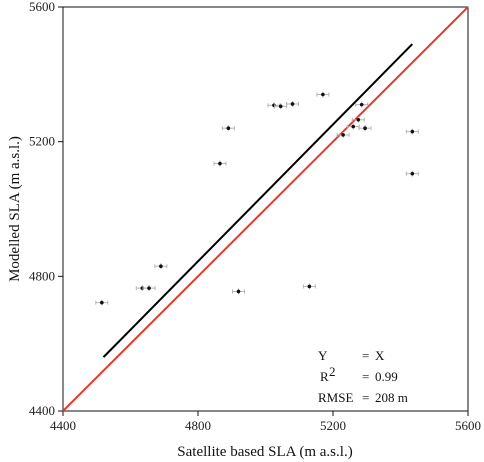 Image resolution: width=484 pixels, height=462 pixels. What do you see at coordinates (391, 397) in the screenshot?
I see `rmse-value: 208 m` at bounding box center [391, 397].